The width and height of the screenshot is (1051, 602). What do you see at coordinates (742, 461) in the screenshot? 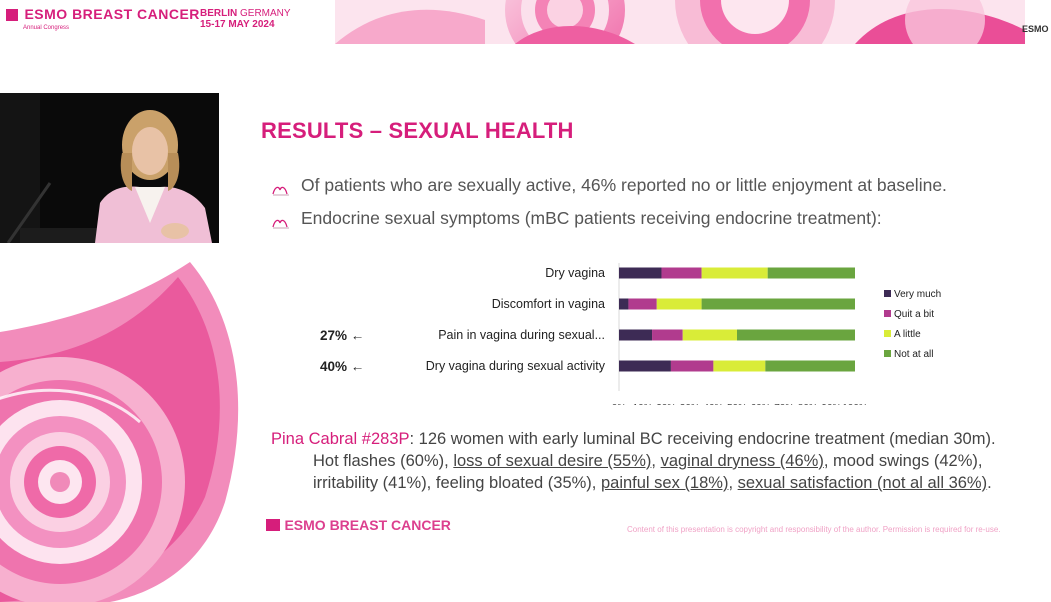
I see `symptom-underlined: vaginal dryness (46%)` at bounding box center [742, 461].